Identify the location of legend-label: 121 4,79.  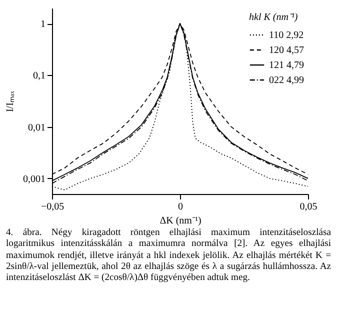
(286, 65).